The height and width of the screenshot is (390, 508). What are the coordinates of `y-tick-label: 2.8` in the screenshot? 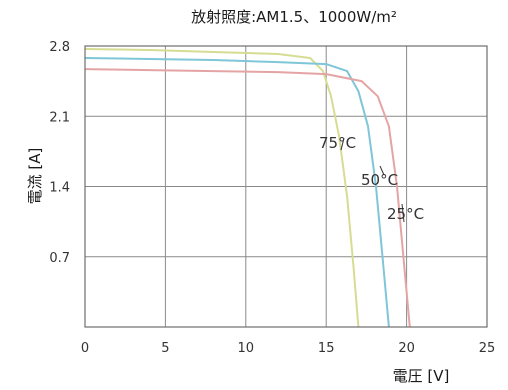 It's located at (59, 47).